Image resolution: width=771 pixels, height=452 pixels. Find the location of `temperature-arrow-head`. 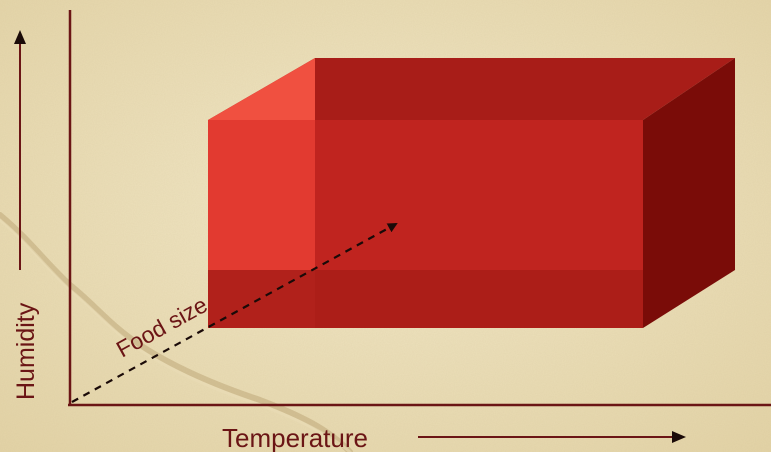

temperature-arrow-head is located at coordinates (679, 437).